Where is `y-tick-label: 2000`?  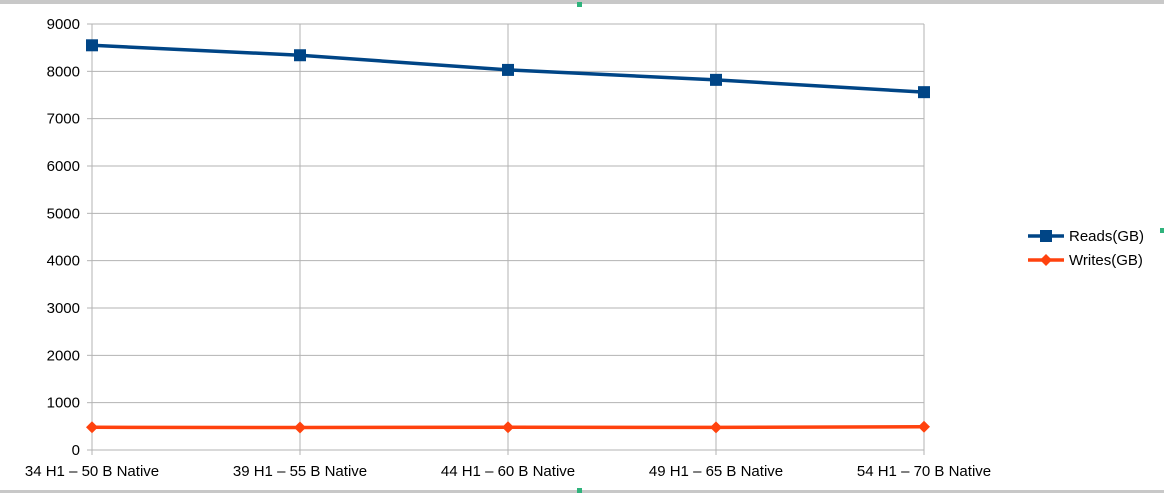 y-tick-label: 2000 is located at coordinates (63, 355).